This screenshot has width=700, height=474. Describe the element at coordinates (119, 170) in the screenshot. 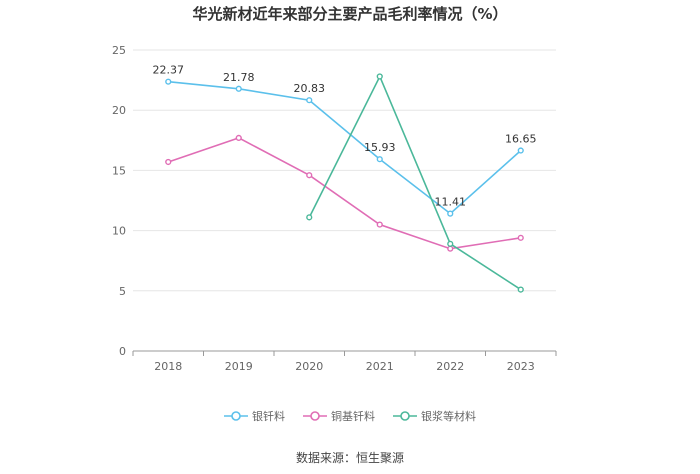

I see `y-tick-label: 15` at that location.